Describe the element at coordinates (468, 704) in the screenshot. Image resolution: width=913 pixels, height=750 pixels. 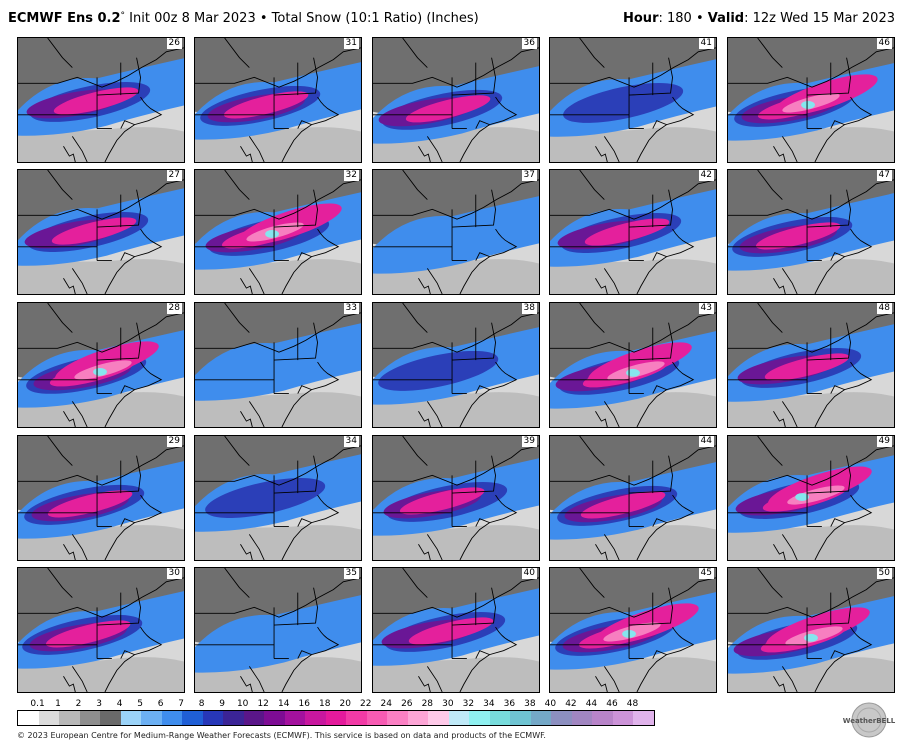
I see `legend-tick: 32` at that location.